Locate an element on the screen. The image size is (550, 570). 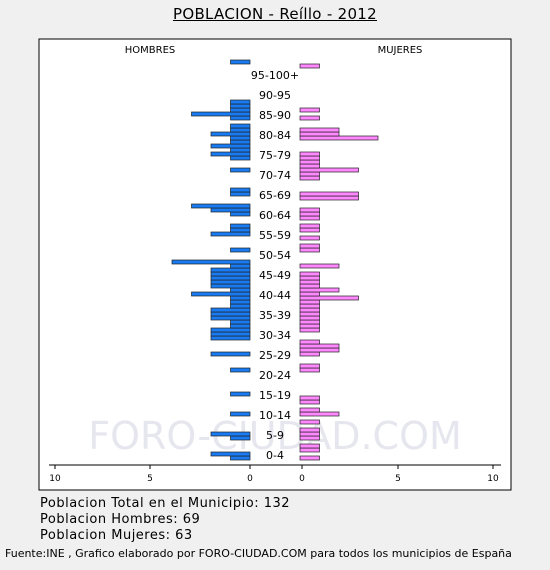
age-label-70-74: 70-74 is located at coordinates (275, 175).